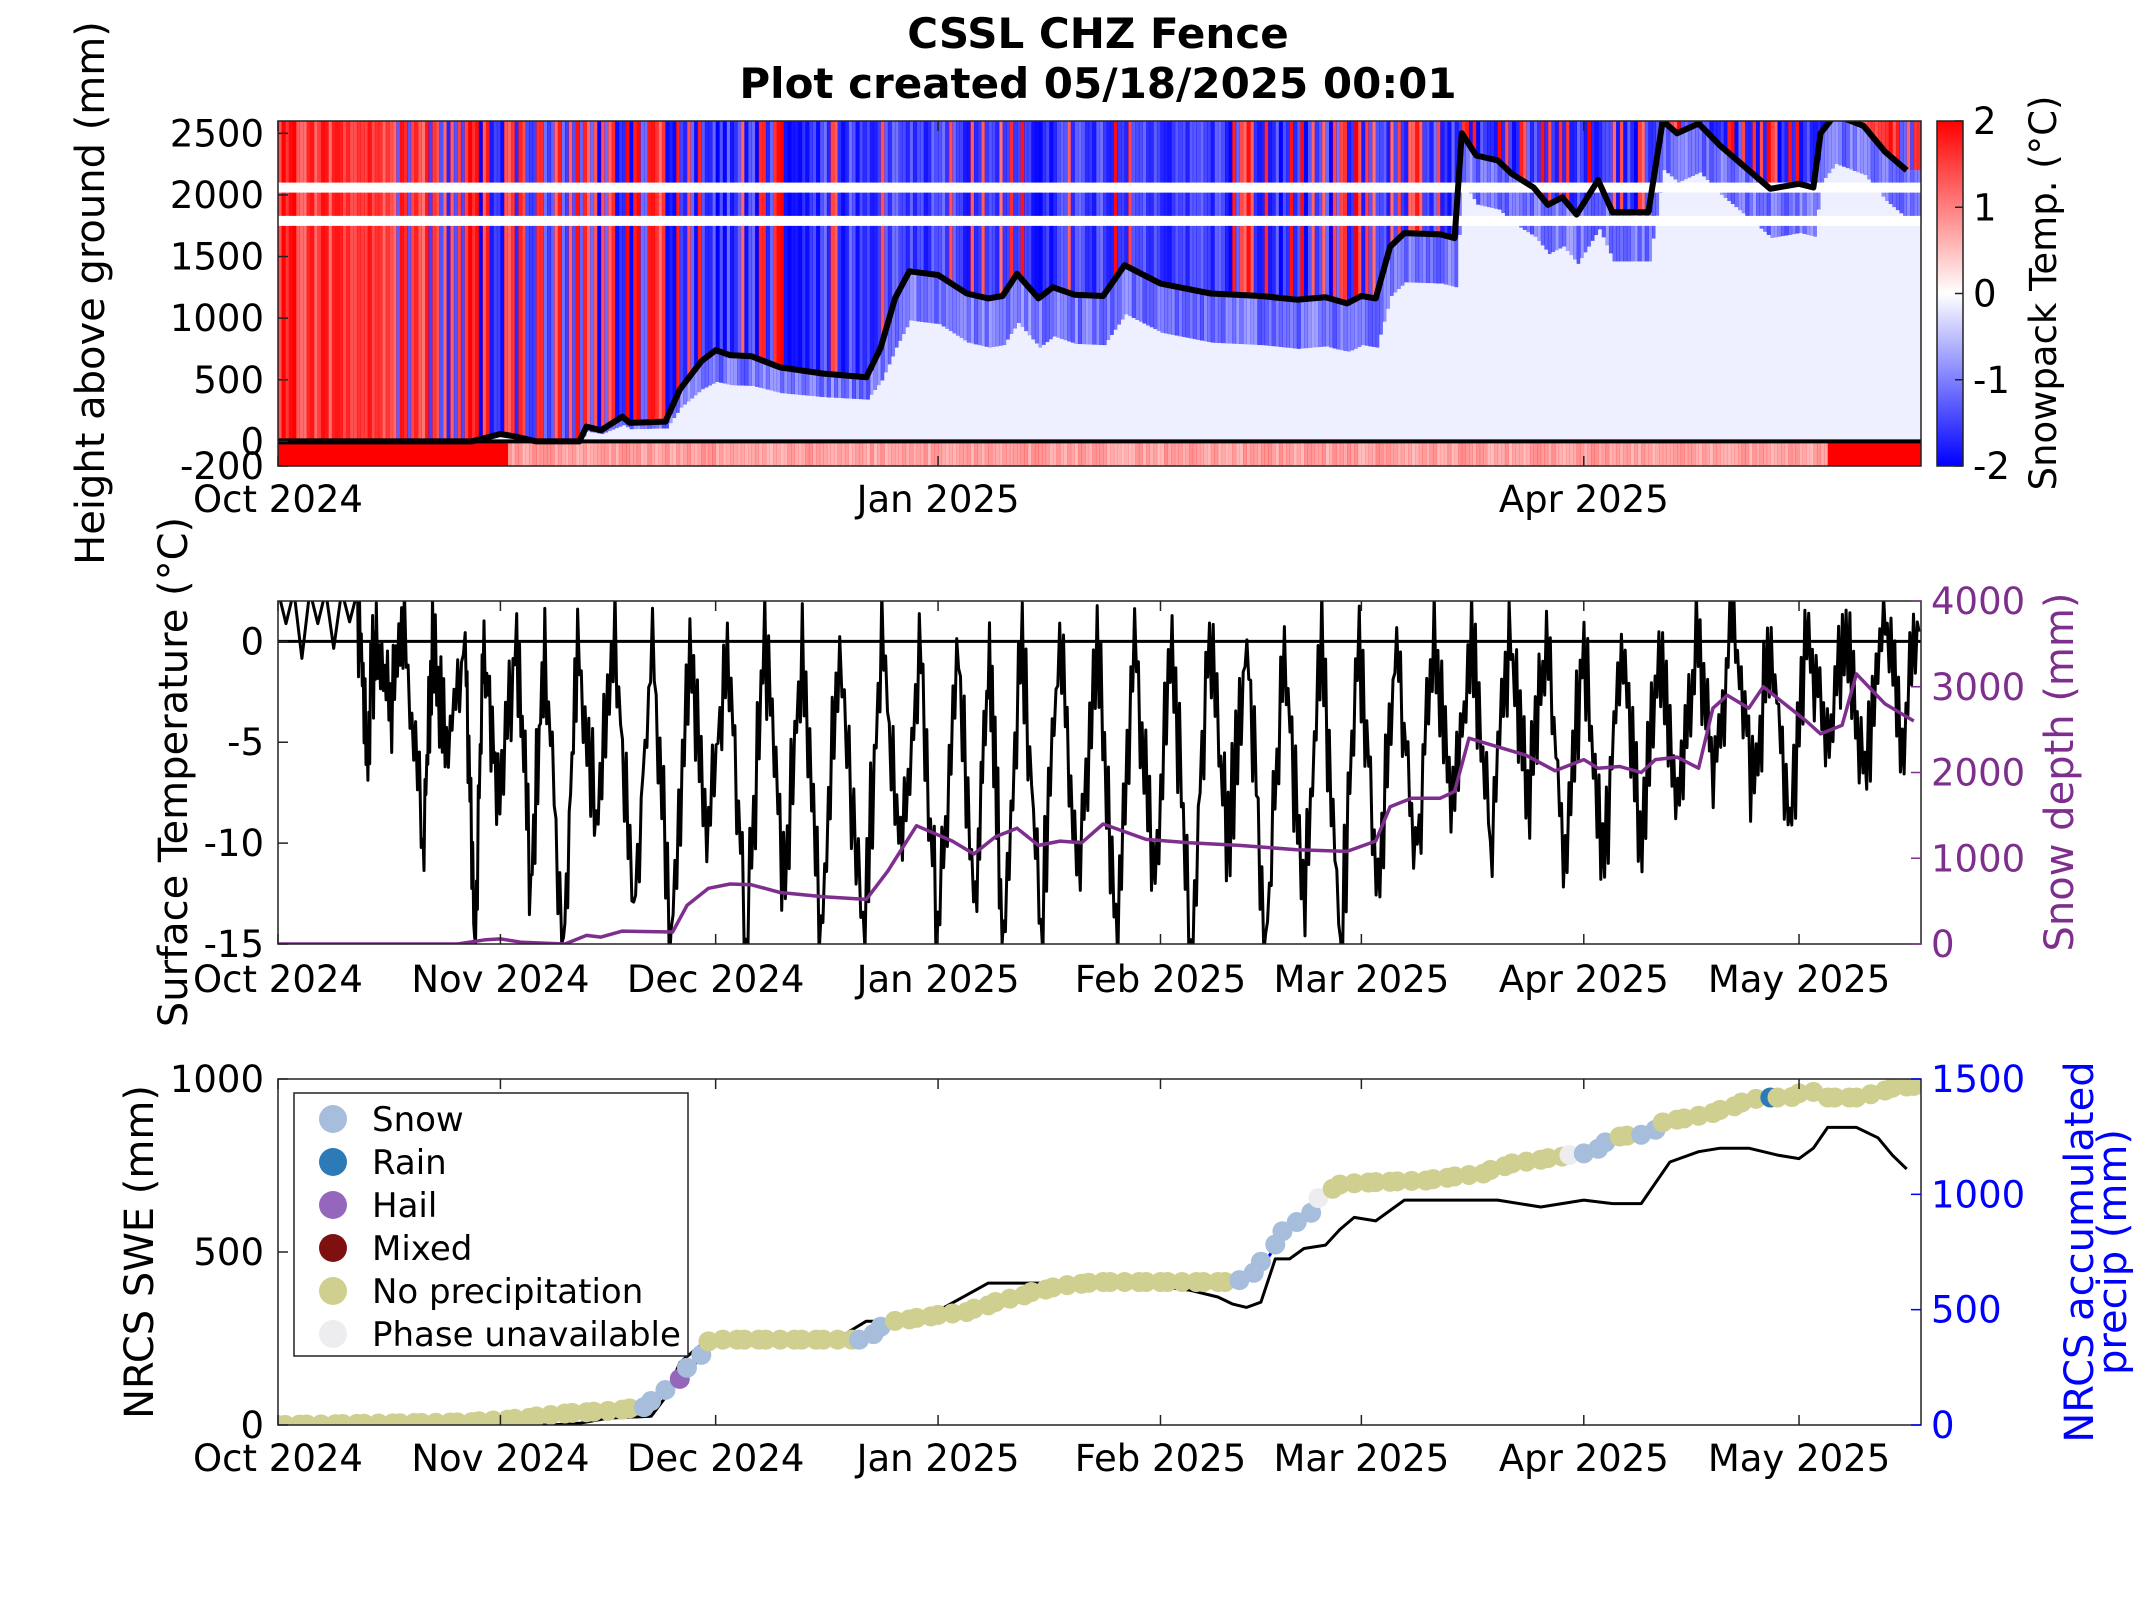 This screenshot has width=2133, height=1600. Describe the element at coordinates (1982, 294) in the screenshot. I see `colorbar-ticks: 210-1-2` at that location.